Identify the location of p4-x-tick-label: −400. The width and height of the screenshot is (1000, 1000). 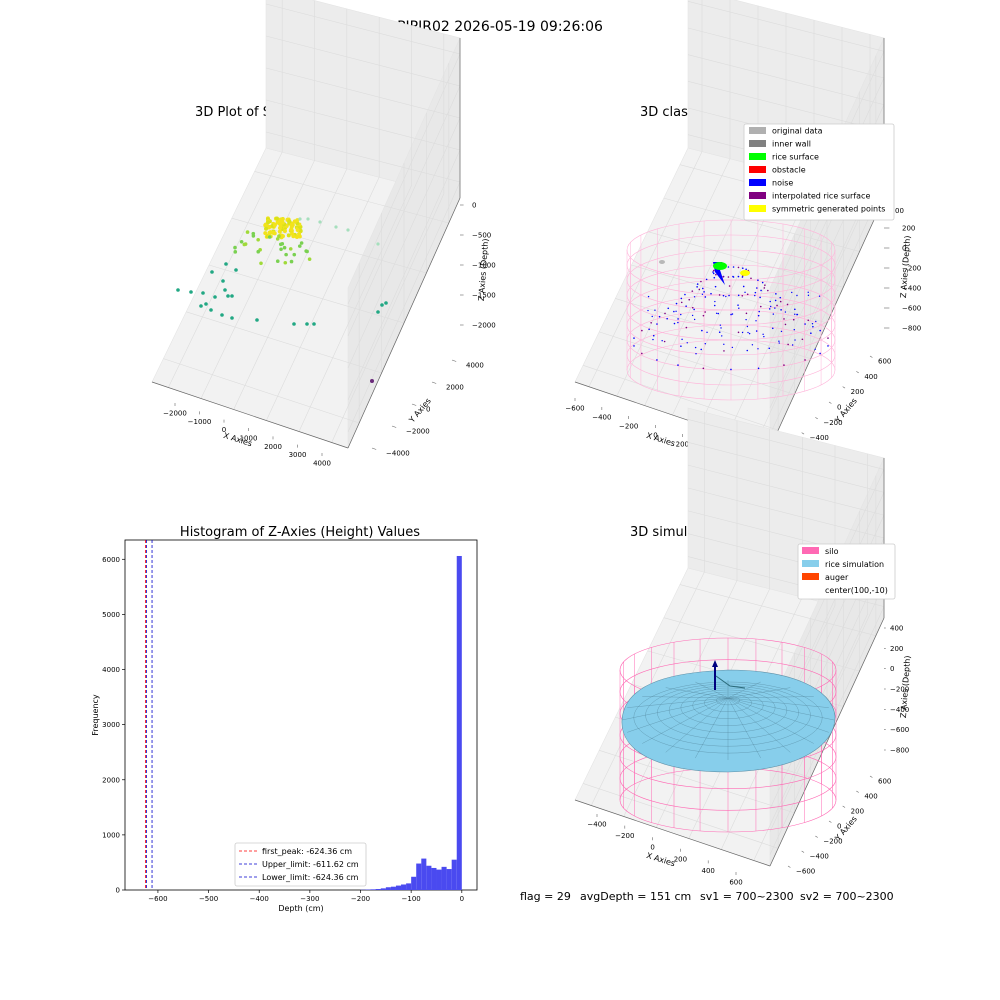
(596, 825).